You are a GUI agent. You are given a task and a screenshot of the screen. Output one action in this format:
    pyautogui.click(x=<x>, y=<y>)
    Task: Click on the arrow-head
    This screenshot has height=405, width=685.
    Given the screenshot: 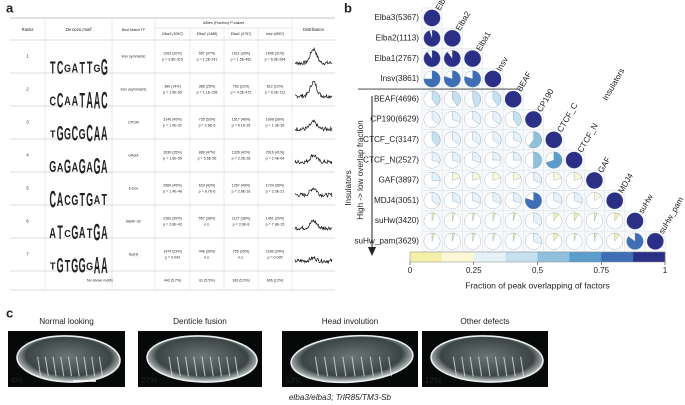 What is the action you would take?
    pyautogui.click(x=372, y=251)
    